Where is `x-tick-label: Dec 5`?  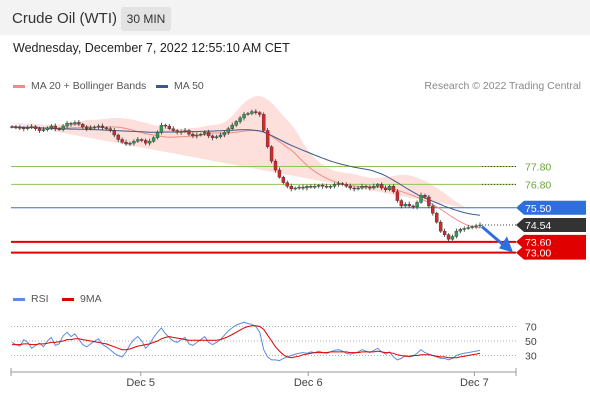 x-tick-label: Dec 5 is located at coordinates (140, 383).